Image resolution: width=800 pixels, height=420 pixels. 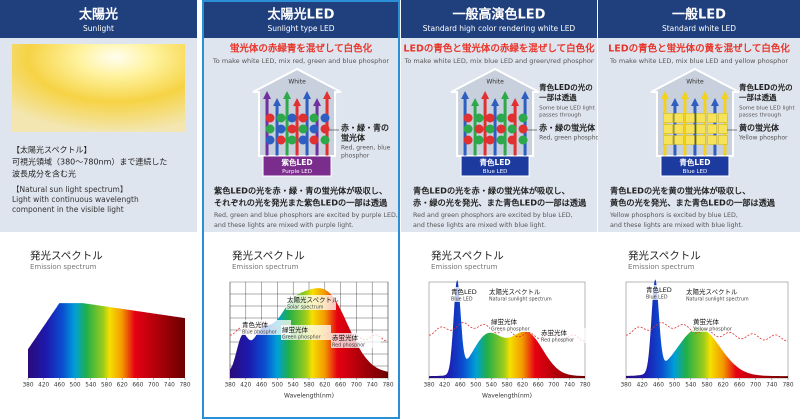 I want to click on led-box, so click(x=297, y=166).